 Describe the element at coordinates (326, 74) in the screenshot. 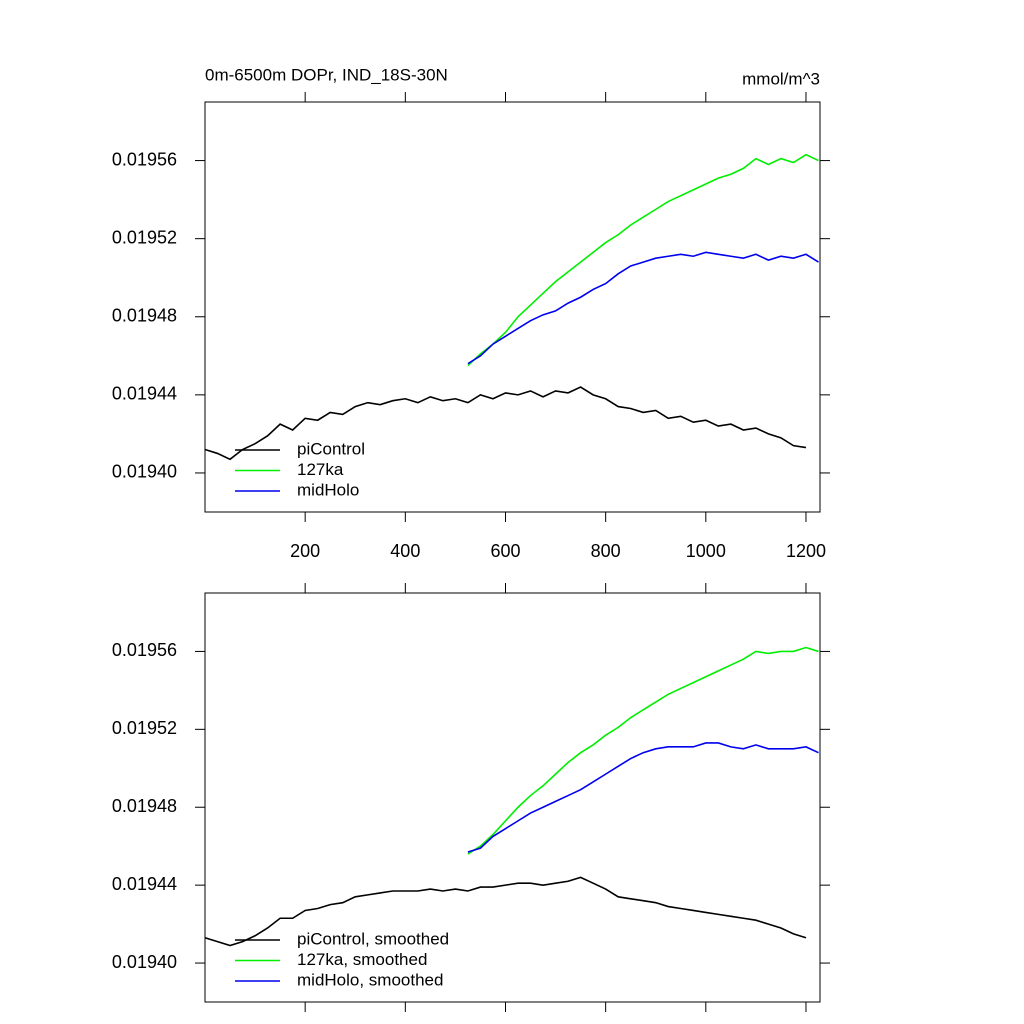

I see `chart-title: 0m-6500m DOPr, IND_18S-30N` at that location.